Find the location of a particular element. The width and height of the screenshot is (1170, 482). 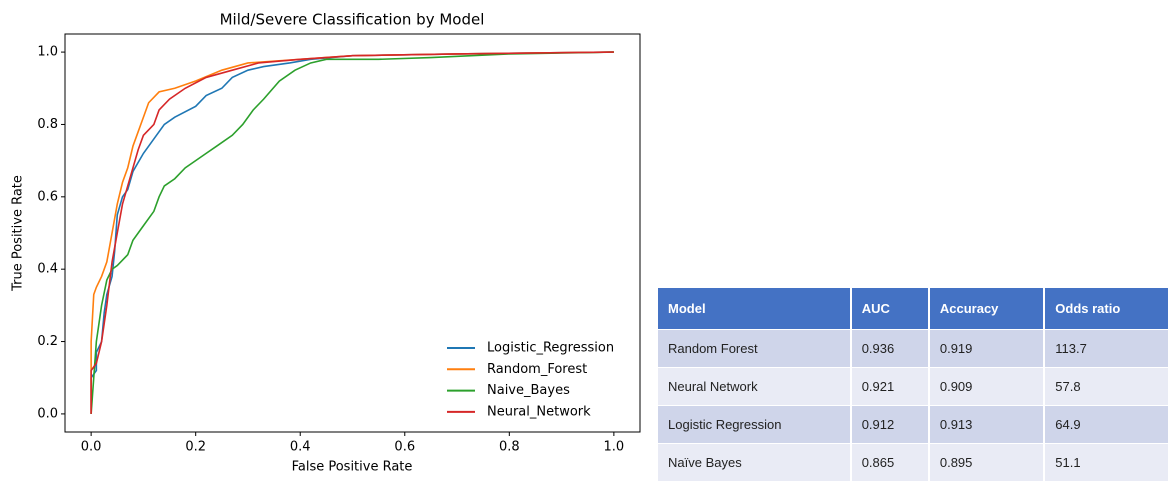

y-tick-label: 0.0 is located at coordinates (47, 413).